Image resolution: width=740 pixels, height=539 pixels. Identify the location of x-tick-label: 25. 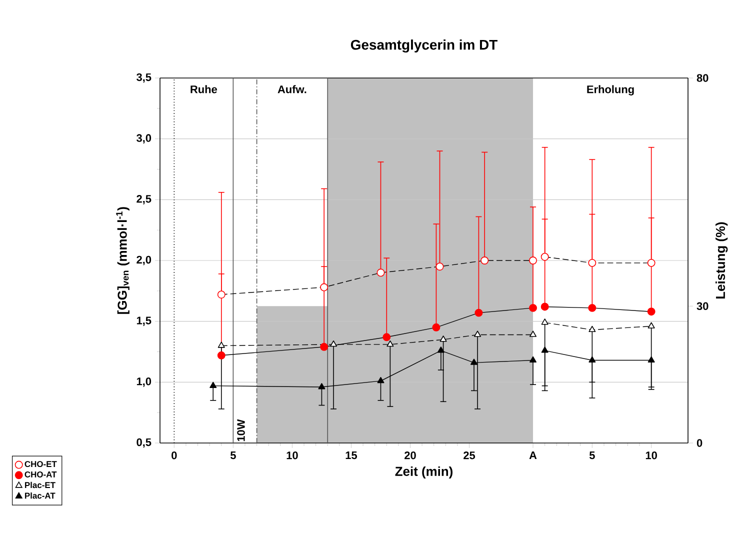
(470, 456).